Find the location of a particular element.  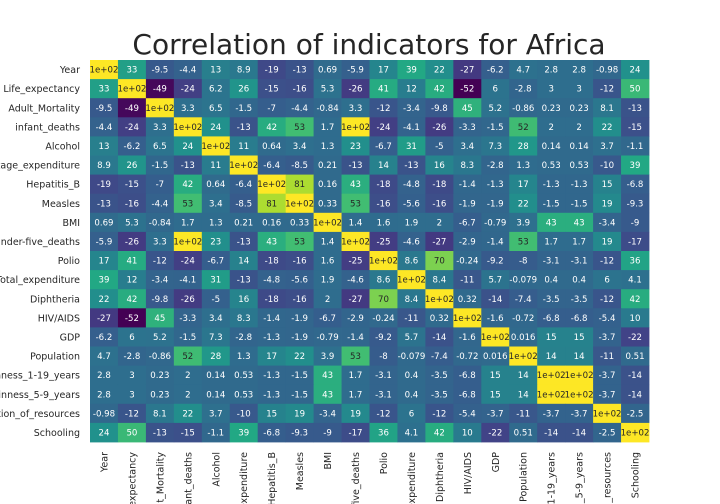

heatmap-cell-label: -1.5 is located at coordinates (159, 166).